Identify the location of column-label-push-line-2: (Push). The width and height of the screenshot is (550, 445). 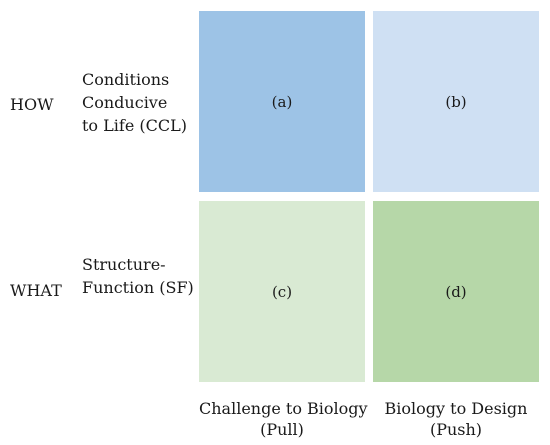
(456, 429).